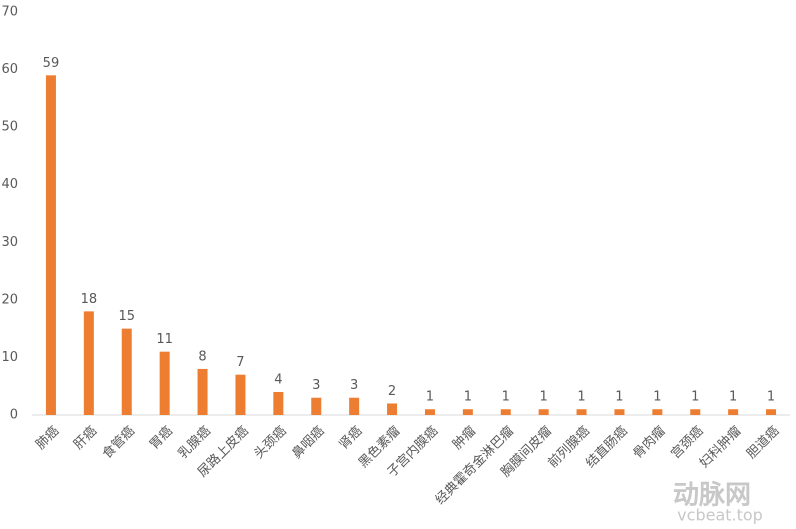  I want to click on value-label: 15, so click(126, 316).